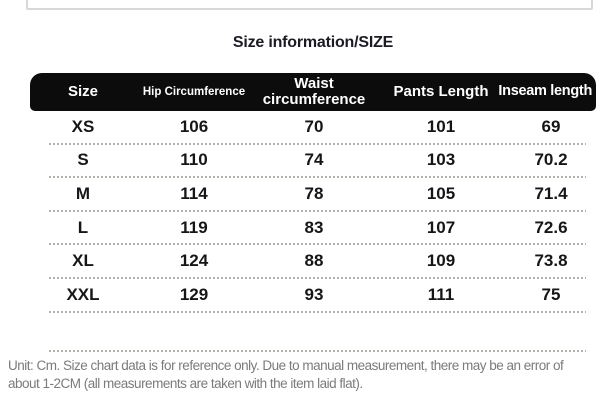 This screenshot has width=612, height=404. What do you see at coordinates (551, 126) in the screenshot?
I see `table-cell: 69` at bounding box center [551, 126].